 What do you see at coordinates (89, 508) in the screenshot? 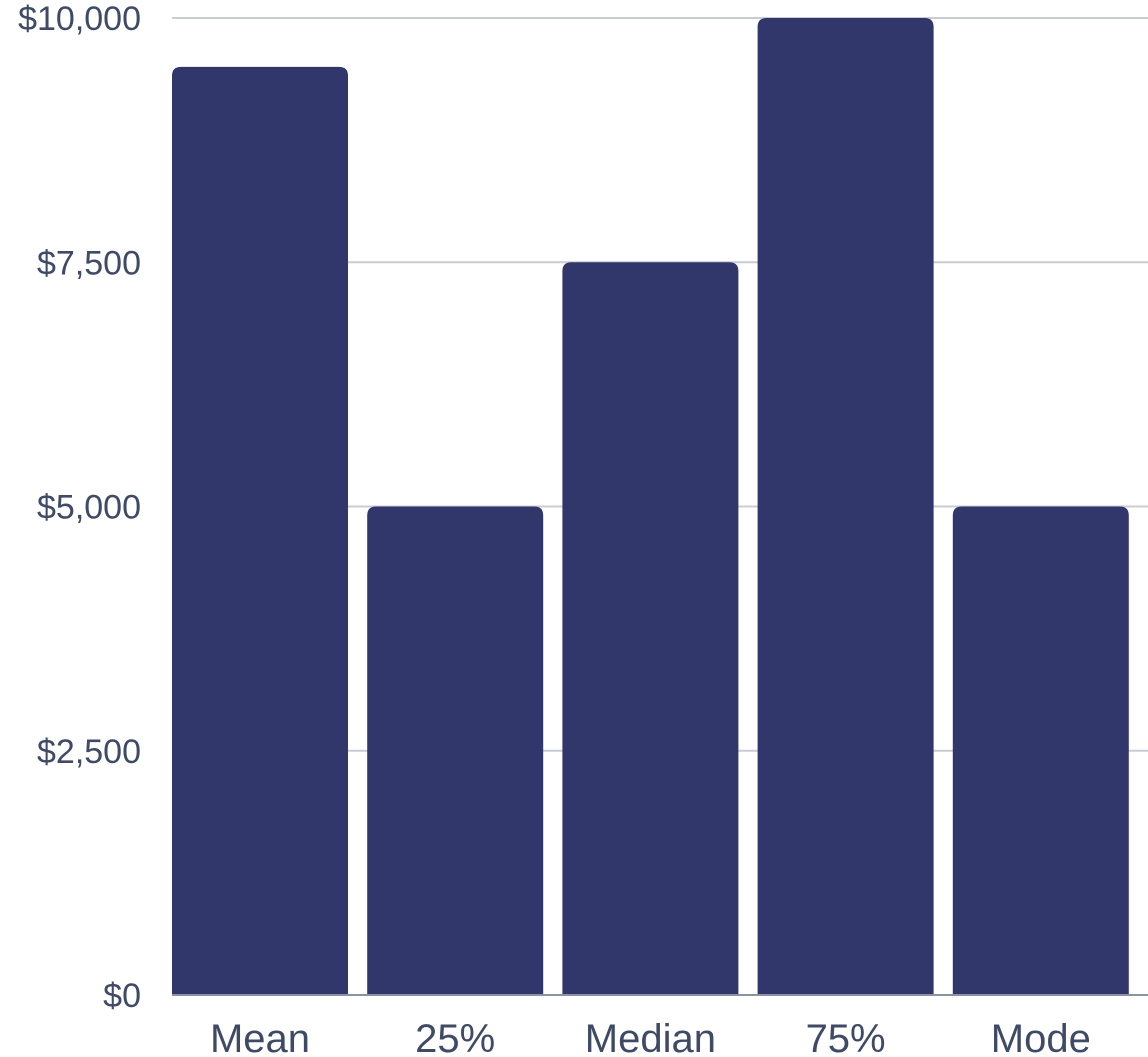
I see `y-tick-label: $5,000` at bounding box center [89, 508].